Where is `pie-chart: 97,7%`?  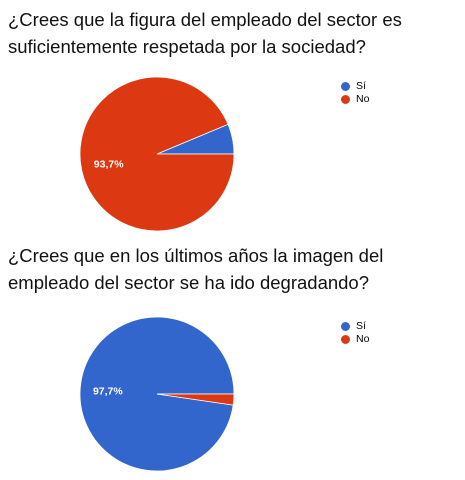
pie-chart: 97,7% is located at coordinates (157, 394).